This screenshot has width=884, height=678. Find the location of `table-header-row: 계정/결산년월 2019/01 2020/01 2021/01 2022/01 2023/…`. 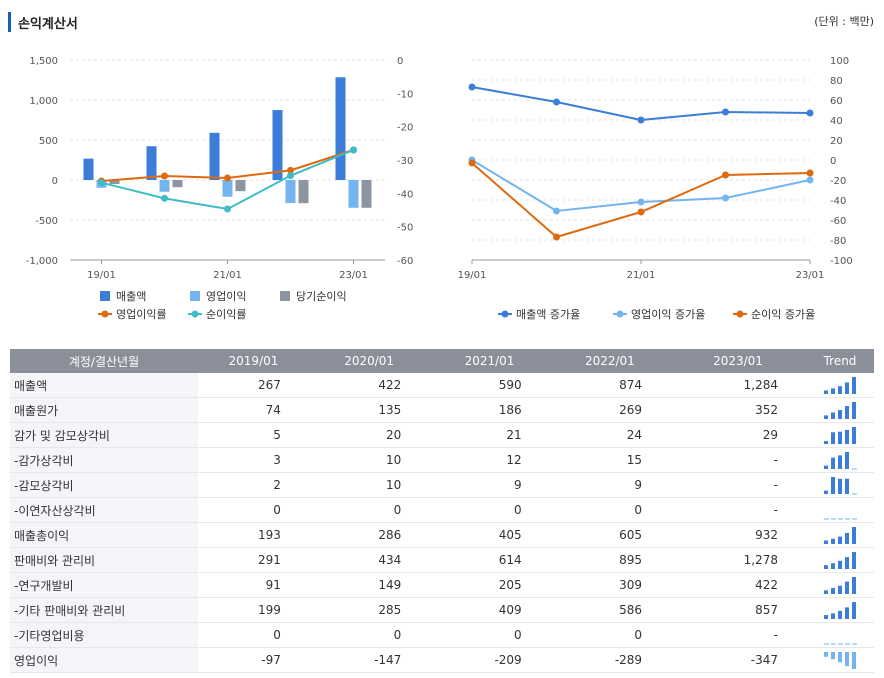

table-header-row: 계정/결산년월 2019/01 2020/01 2021/01 2022/01 2023/… is located at coordinates (442, 361).